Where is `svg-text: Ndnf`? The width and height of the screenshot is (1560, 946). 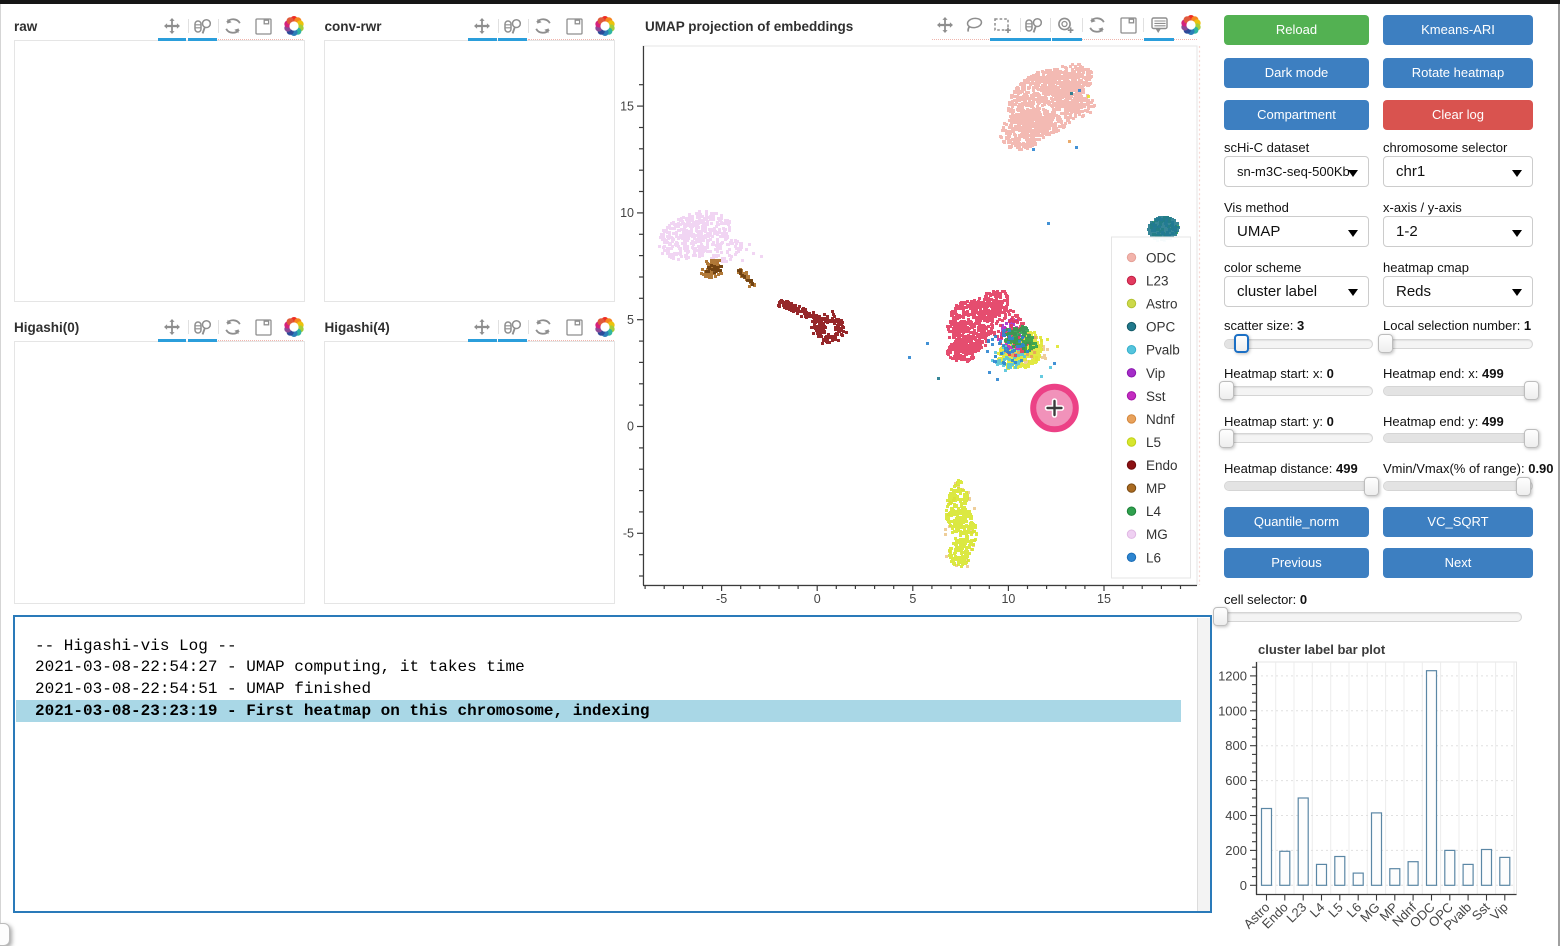 svg-text: Ndnf is located at coordinates (1160, 419).